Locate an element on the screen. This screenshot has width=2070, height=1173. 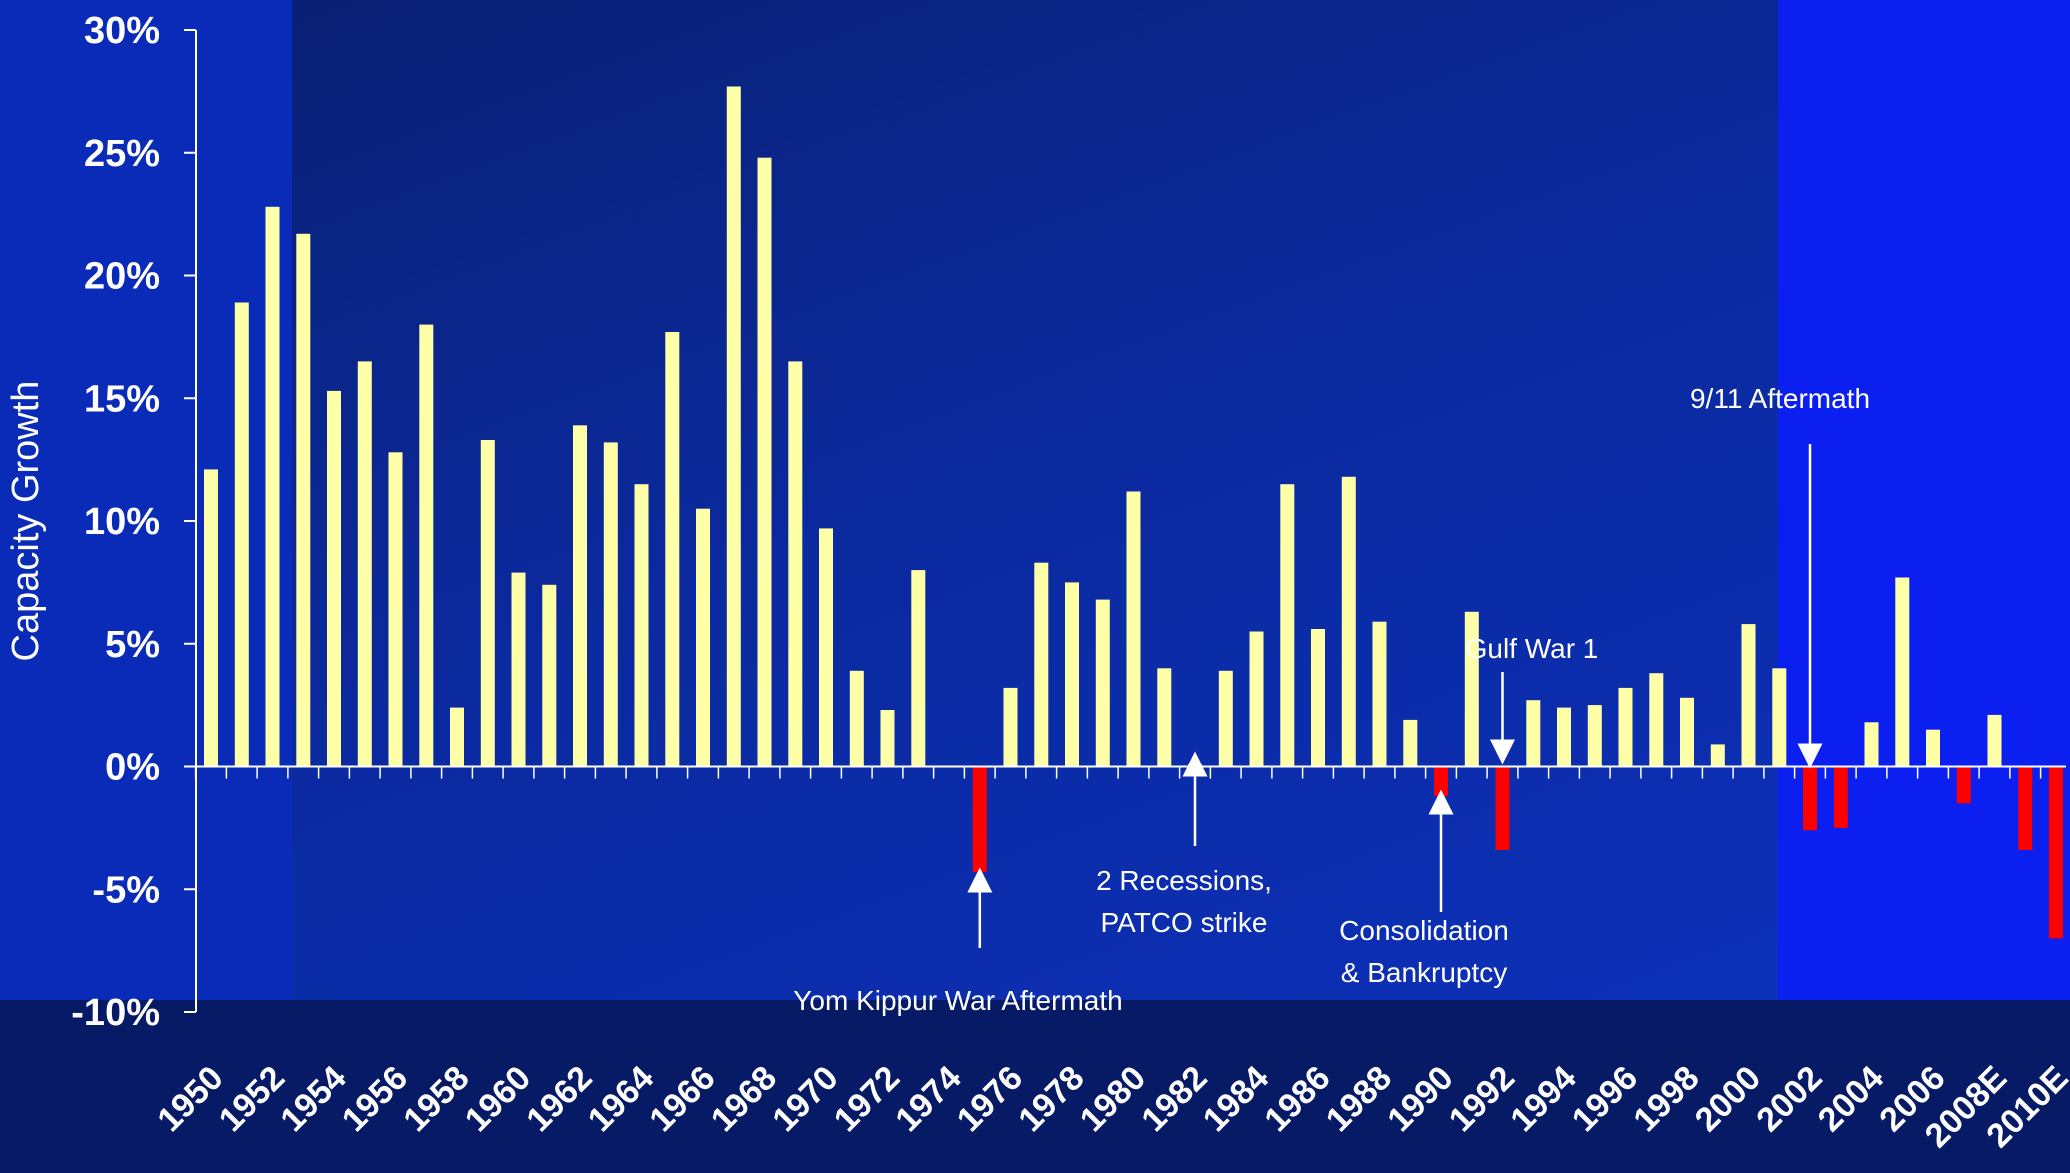
bar-1964 is located at coordinates (641, 625).